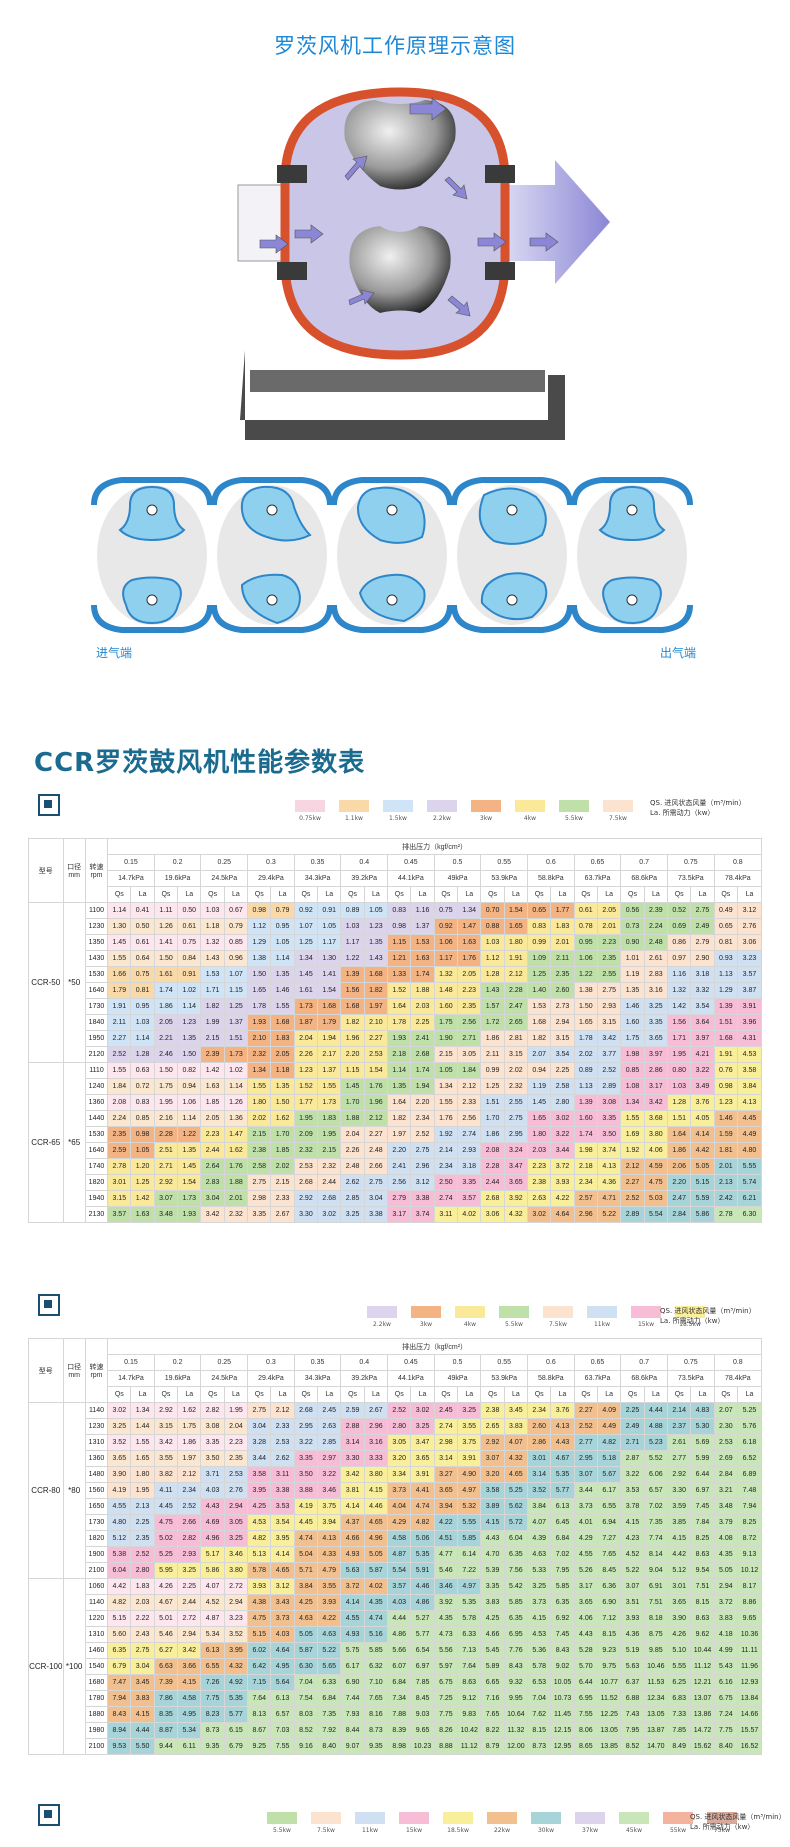 The height and width of the screenshot is (1847, 790). Describe the element at coordinates (539, 1618) in the screenshot. I see `table-cell: 4.15` at that location.